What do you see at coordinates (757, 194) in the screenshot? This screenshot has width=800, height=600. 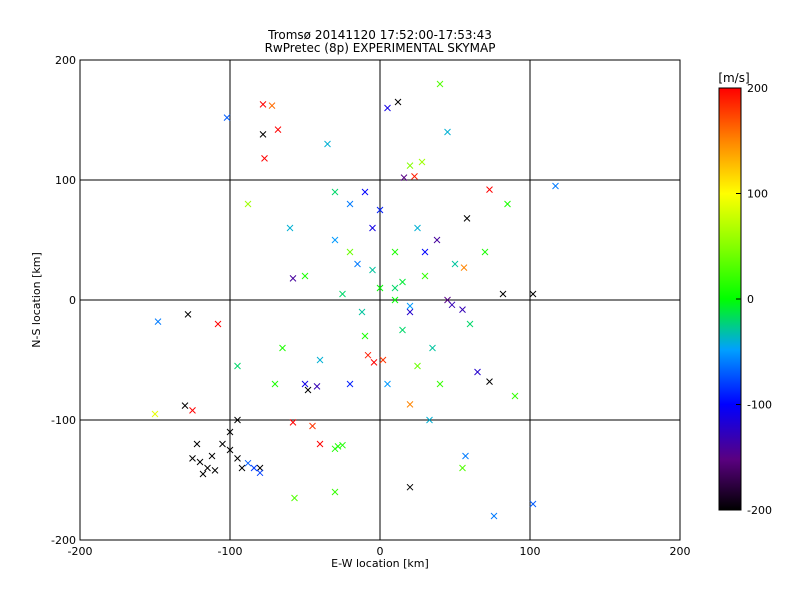 I see `colorbar-tick-label: 100` at bounding box center [757, 194].